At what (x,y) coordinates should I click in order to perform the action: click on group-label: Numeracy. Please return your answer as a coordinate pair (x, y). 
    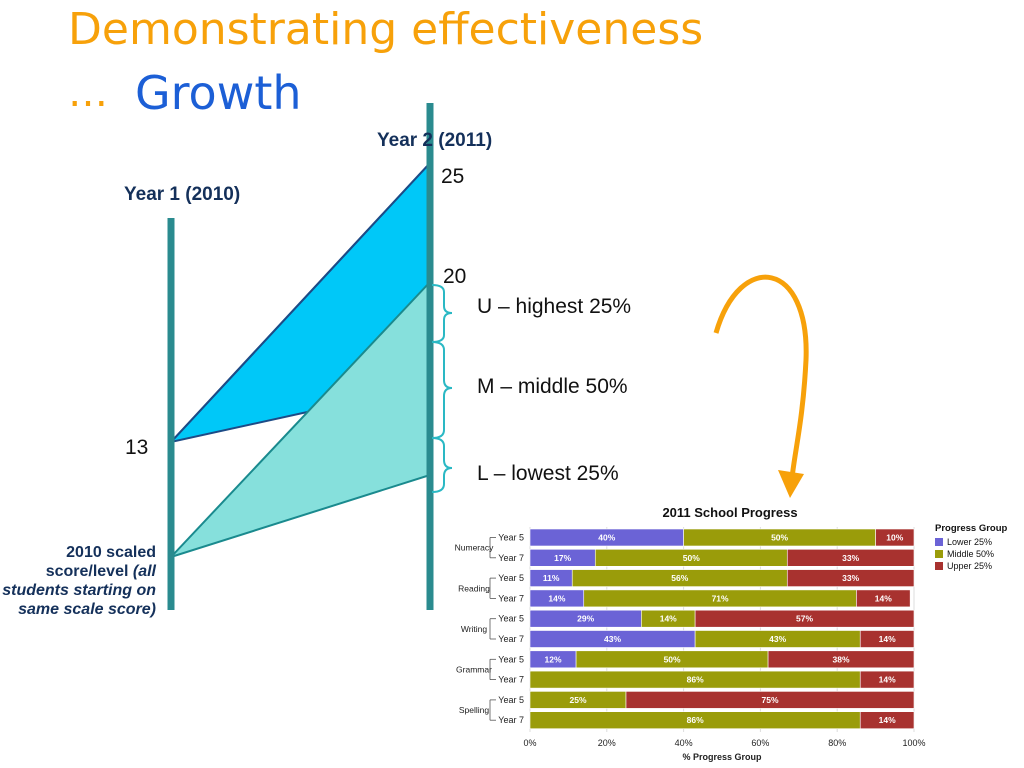
    Looking at the image, I should click on (474, 548).